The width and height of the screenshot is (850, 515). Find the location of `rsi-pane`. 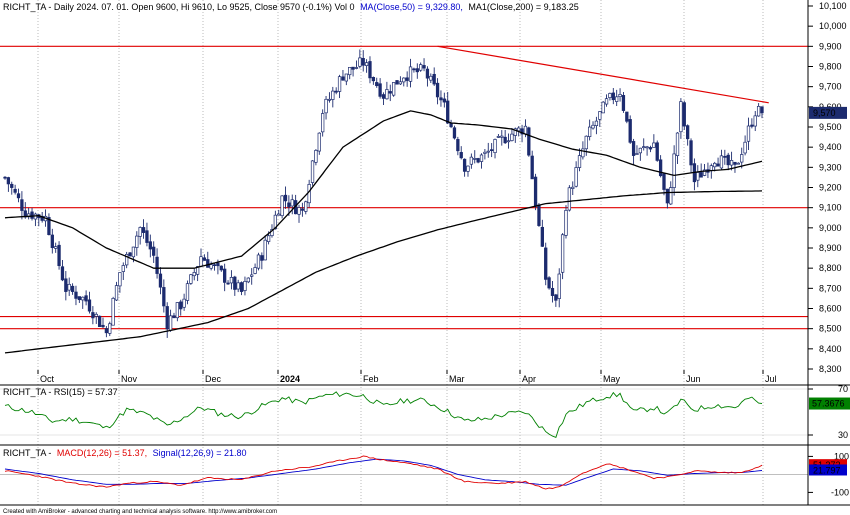

rsi-pane is located at coordinates (404, 415).